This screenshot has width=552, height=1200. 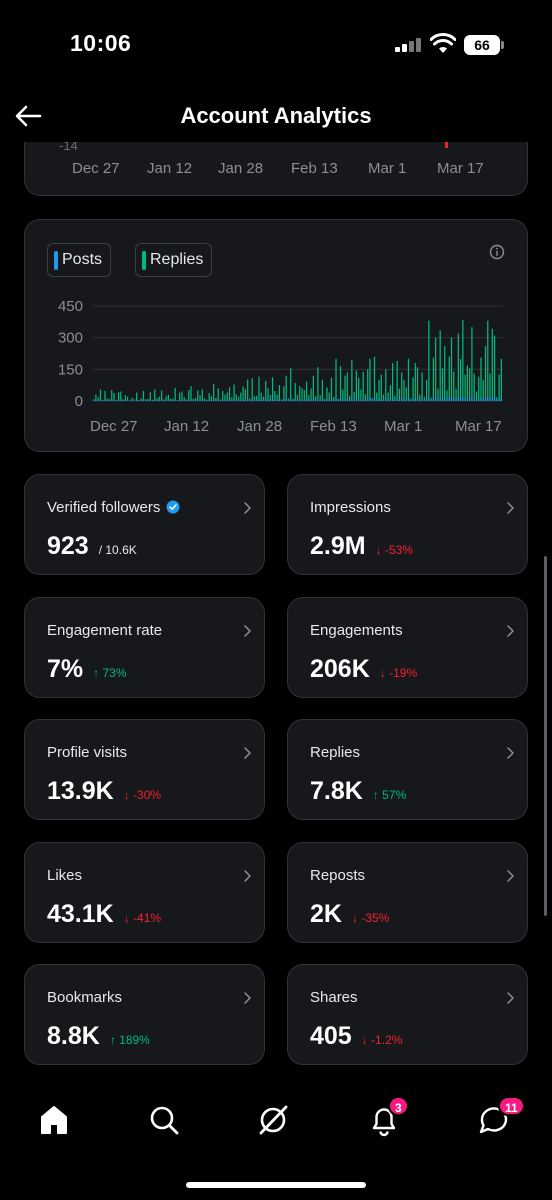 What do you see at coordinates (117, 550) in the screenshot?
I see `metric-sub-value: / 10.6K` at bounding box center [117, 550].